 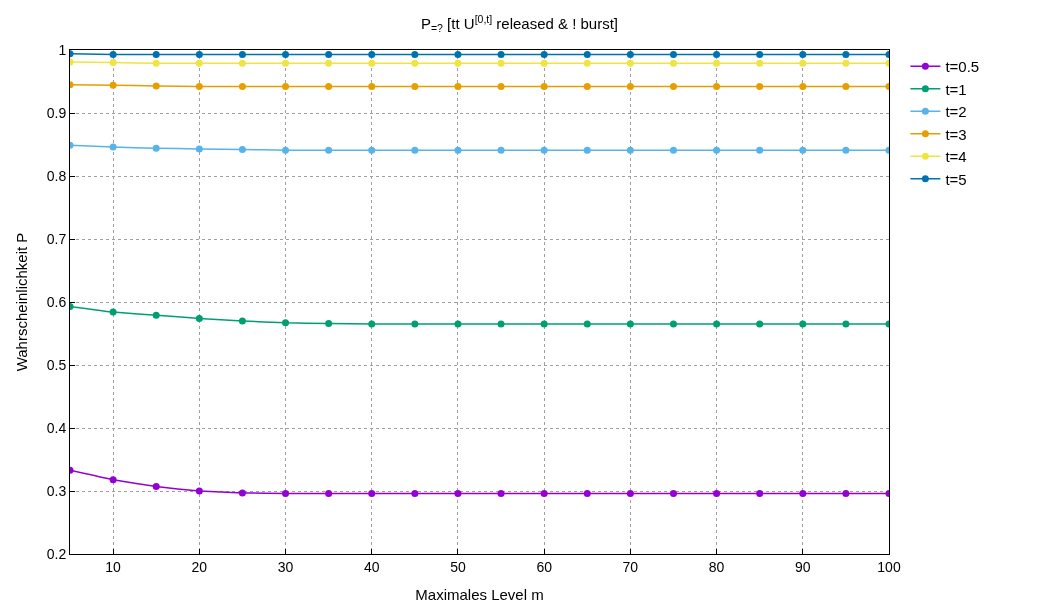 I want to click on legend-label: t=2, so click(x=956, y=112).